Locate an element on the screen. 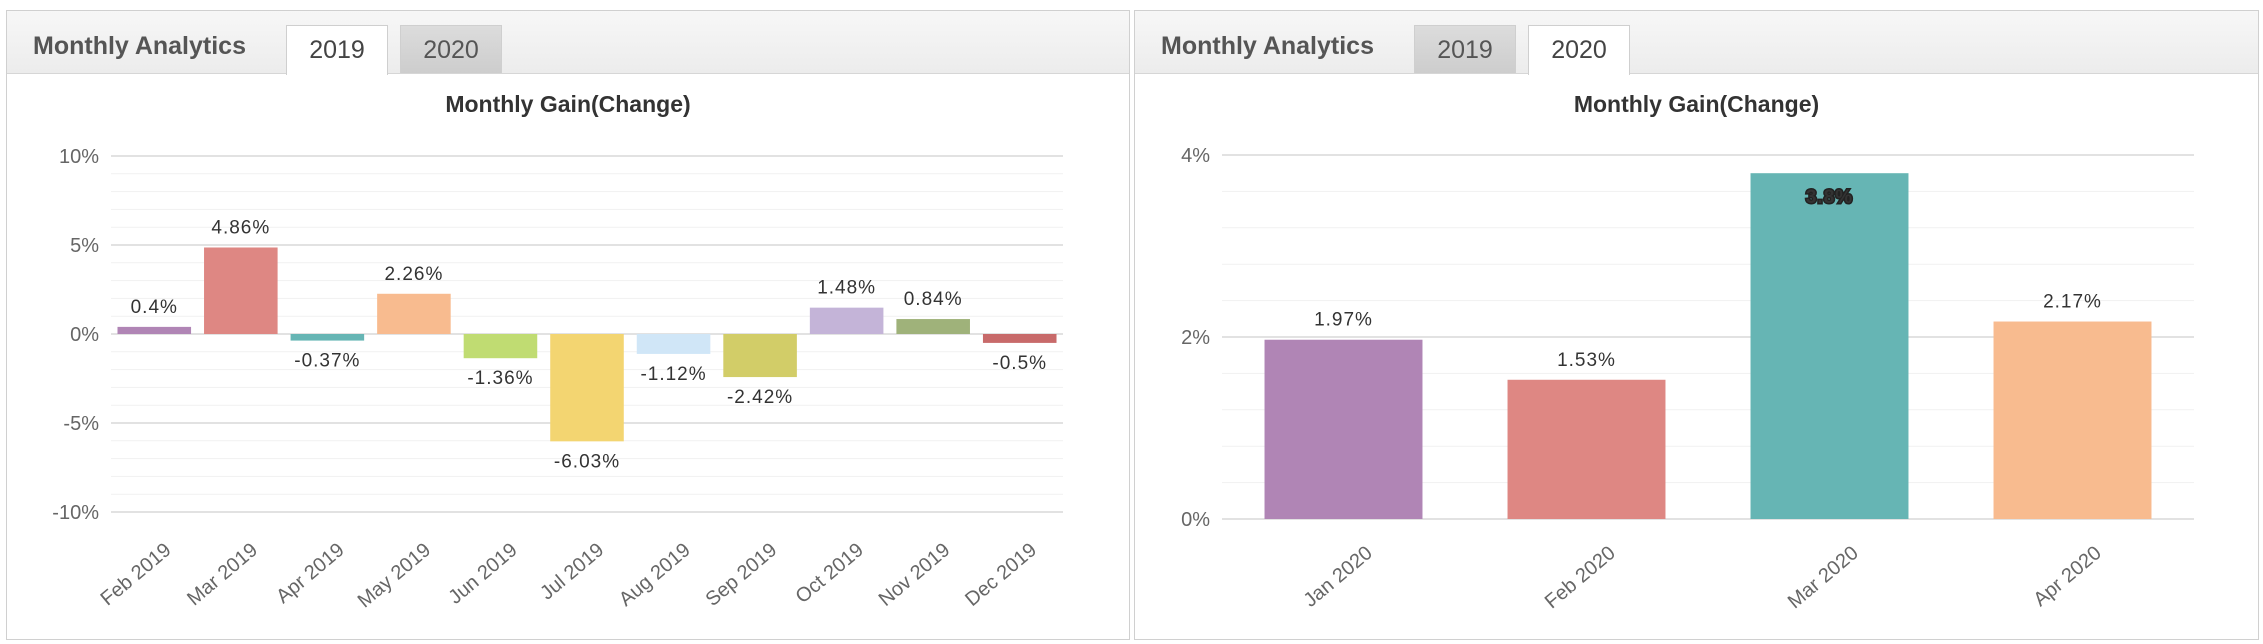 Image resolution: width=2263 pixels, height=644 pixels. y-tick-label: 4% is located at coordinates (1195, 156).